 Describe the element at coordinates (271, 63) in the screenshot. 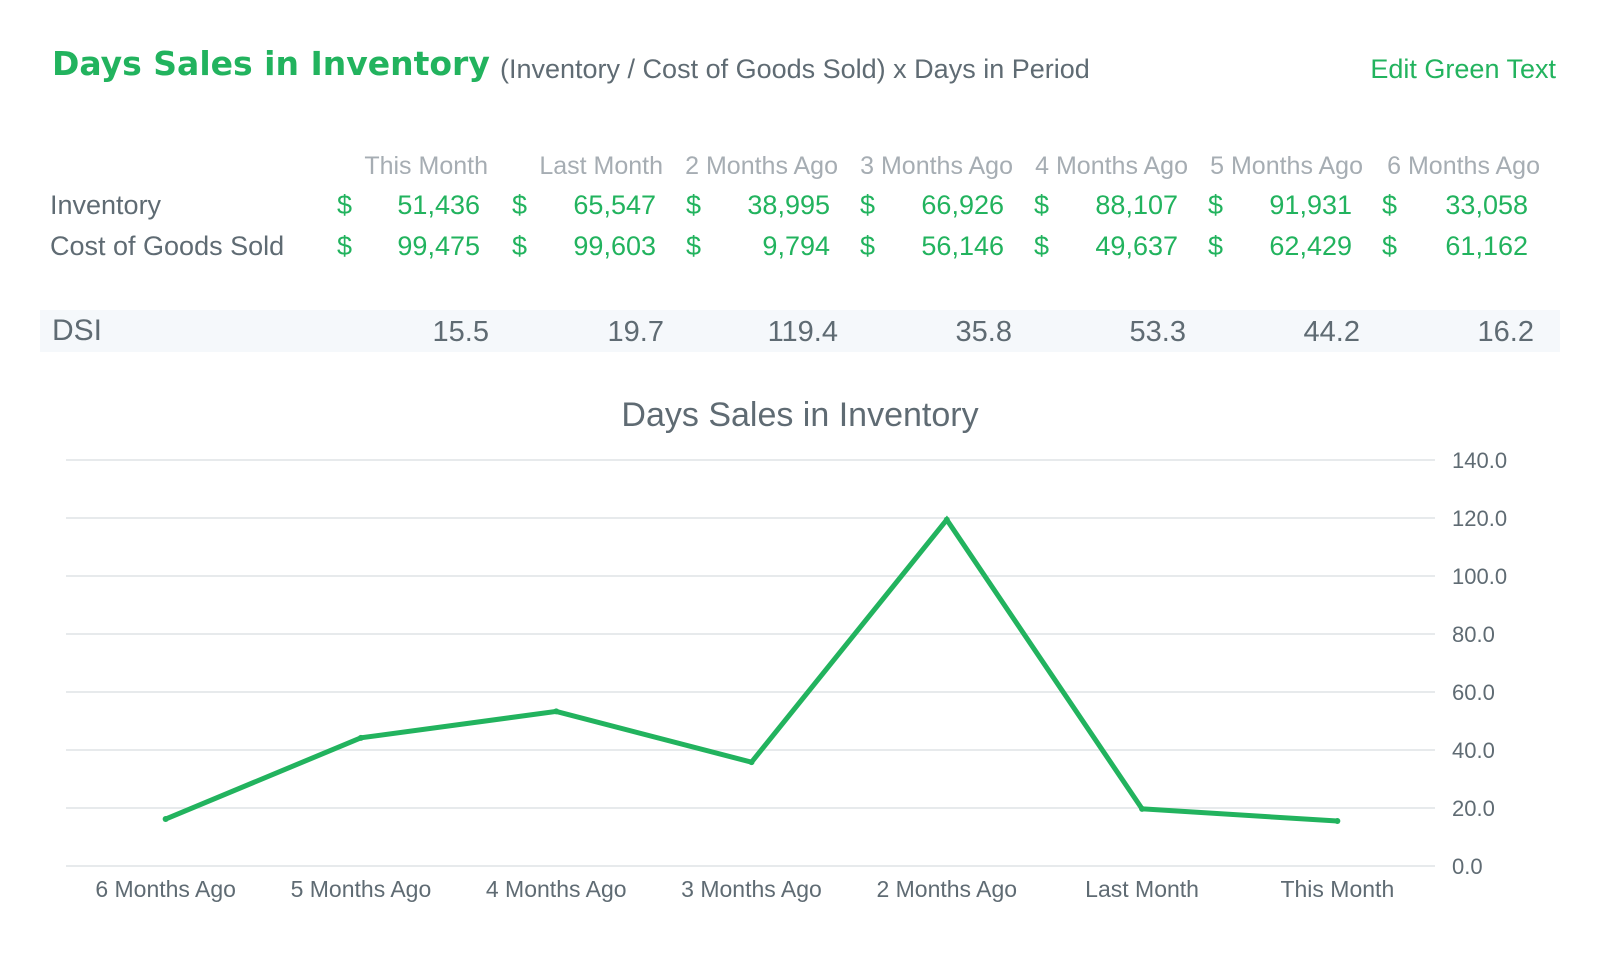

I see `page-title: Days Sales in Inventory` at that location.